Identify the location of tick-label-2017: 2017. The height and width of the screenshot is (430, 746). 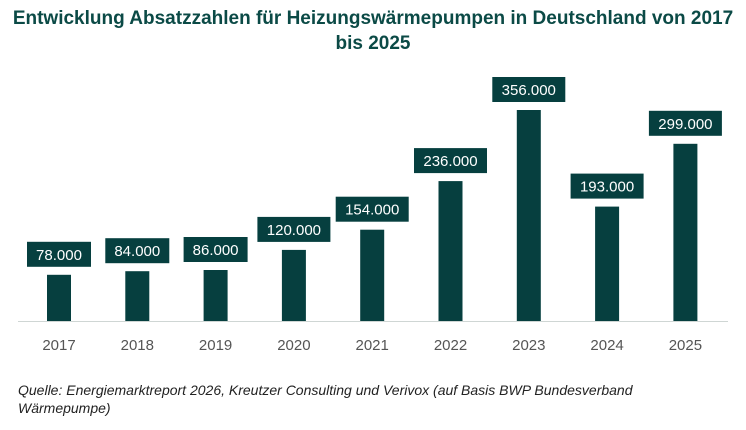
(58, 345).